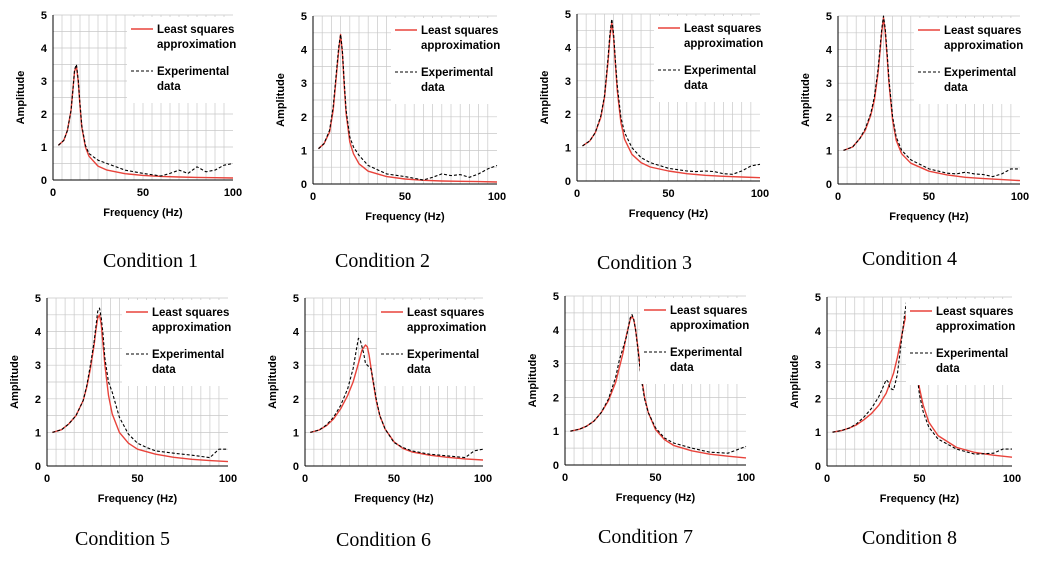  What do you see at coordinates (645, 263) in the screenshot?
I see `caption-condition-3: Condition 3` at bounding box center [645, 263].